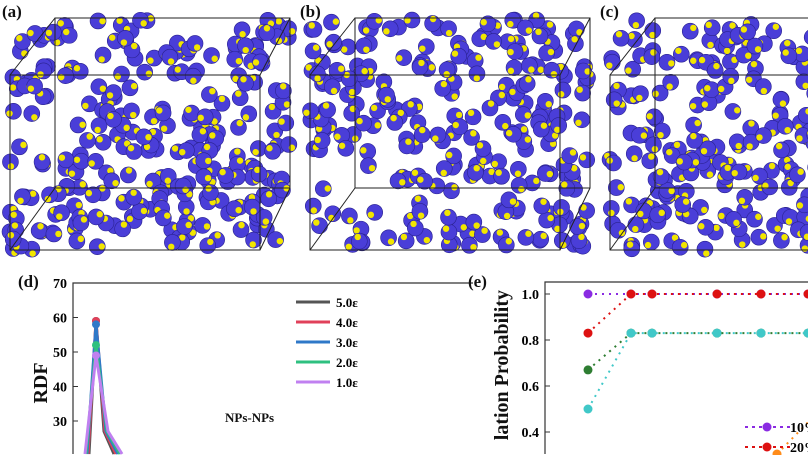 The width and height of the screenshot is (808, 455). Describe the element at coordinates (609, 11) in the screenshot. I see `panel-label-c: (c)` at that location.